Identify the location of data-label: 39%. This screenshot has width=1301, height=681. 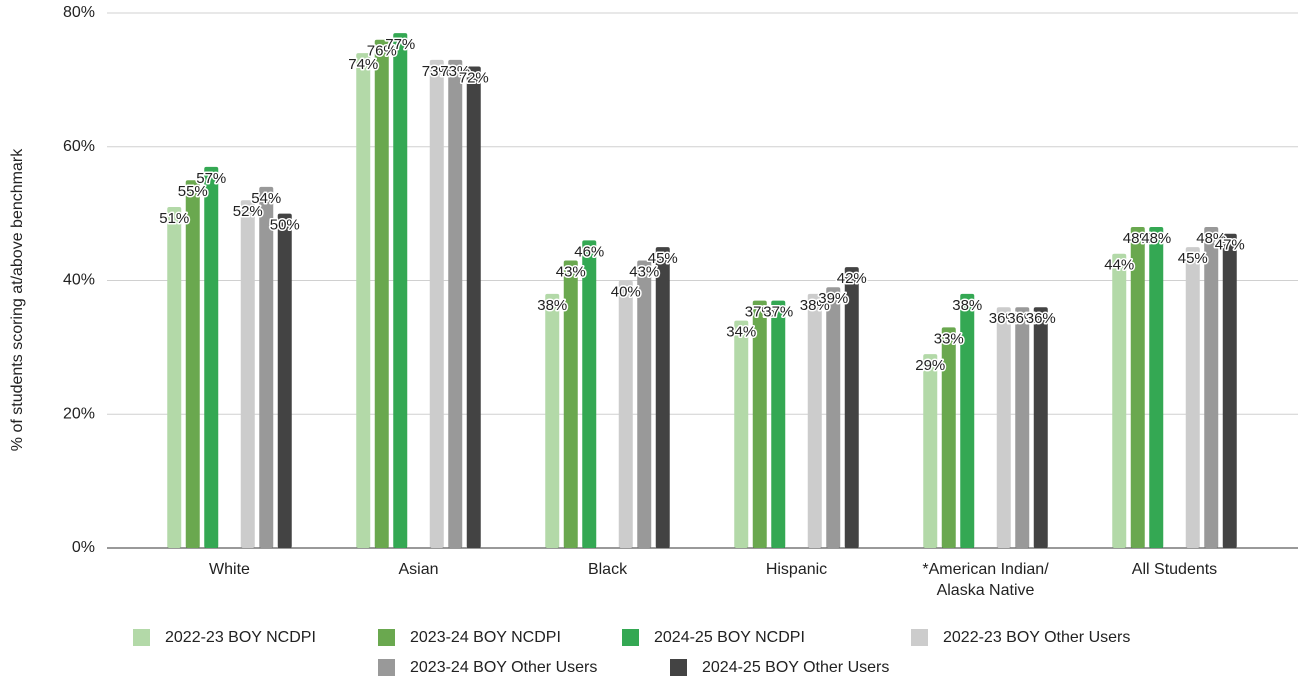
(833, 298).